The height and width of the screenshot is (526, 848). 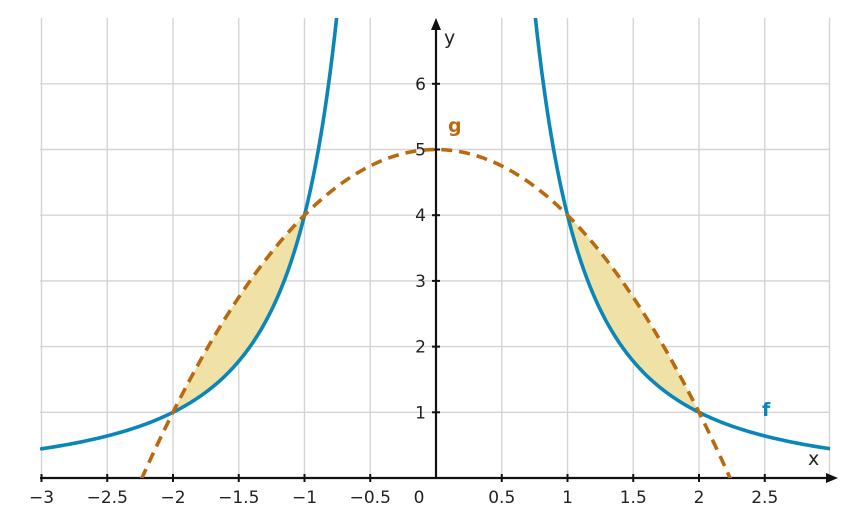 I want to click on x-tick-label: 1.5, so click(x=633, y=498).